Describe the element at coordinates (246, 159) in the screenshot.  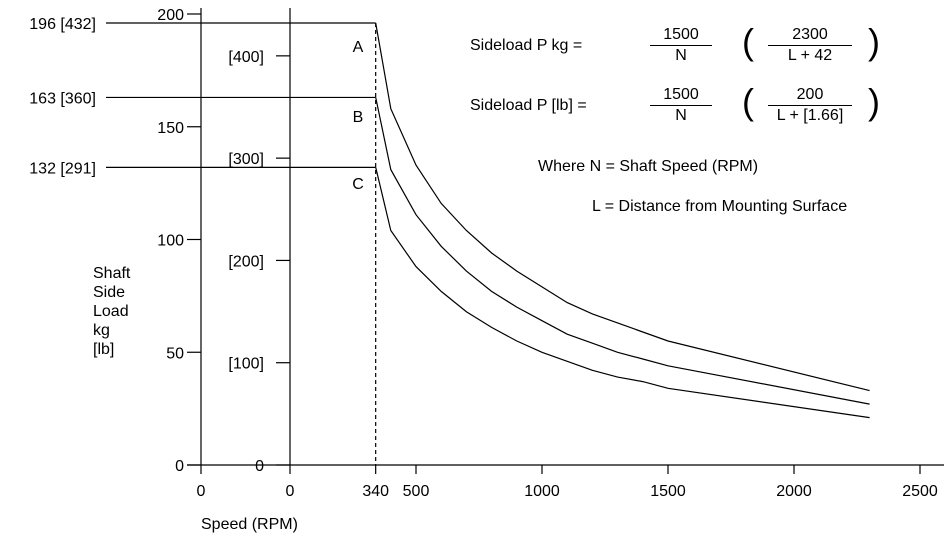
I see `lb-tick-label: [300]` at that location.